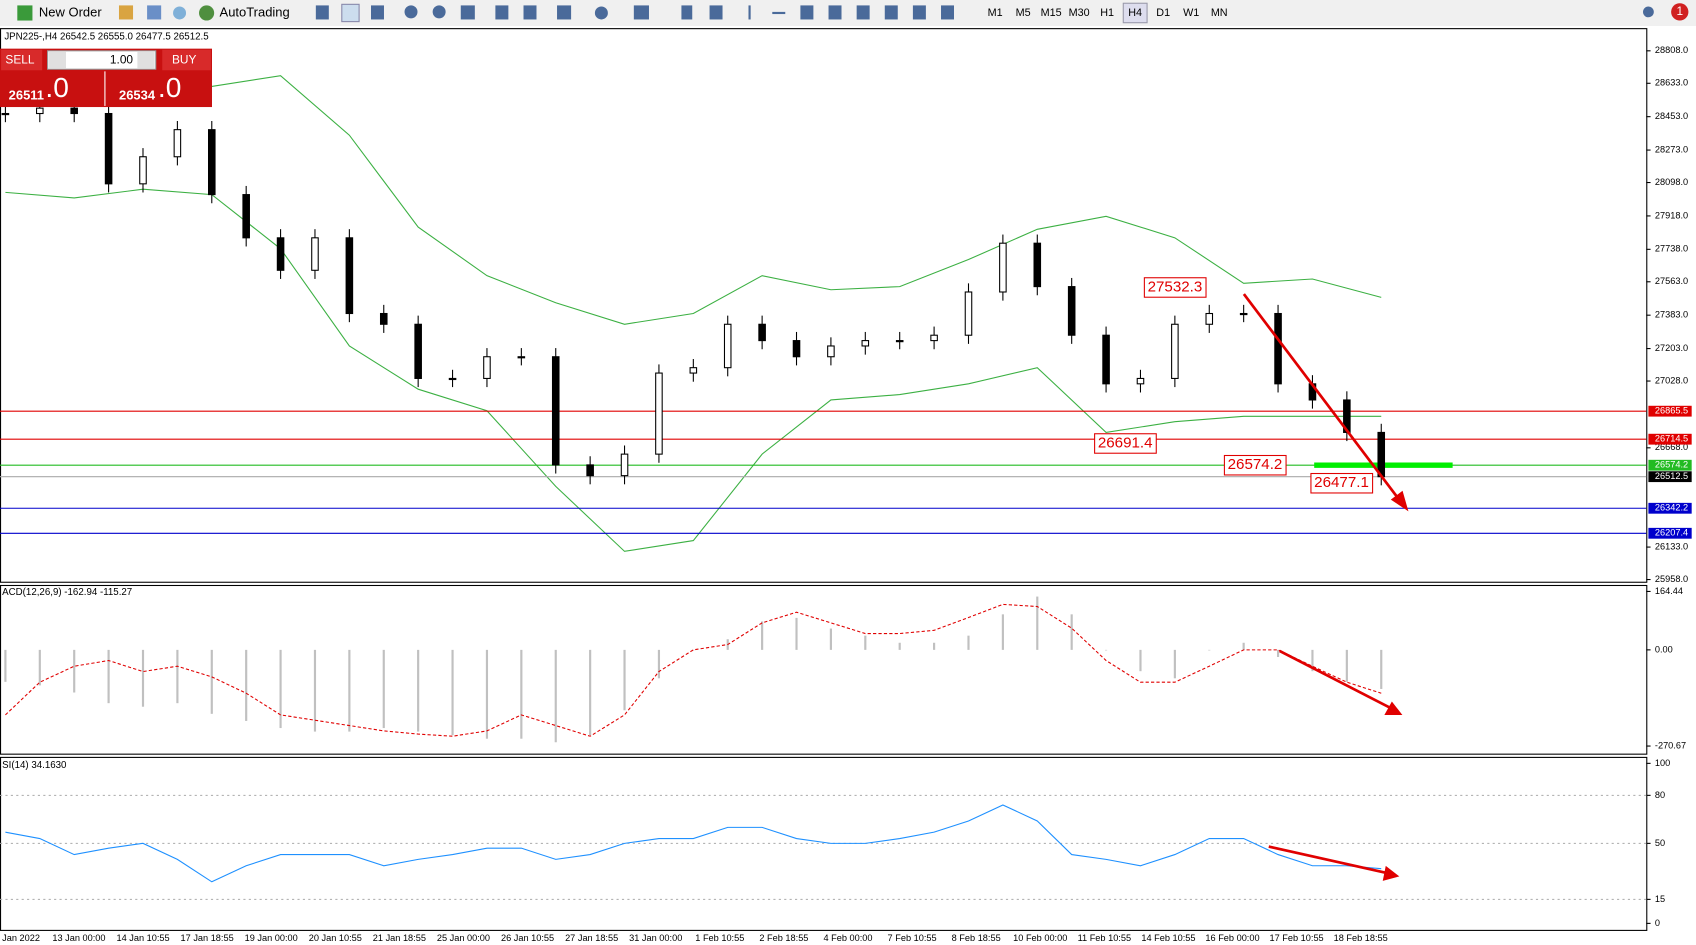 The image size is (1696, 945). I want to click on sell-label: SELL, so click(19, 60).